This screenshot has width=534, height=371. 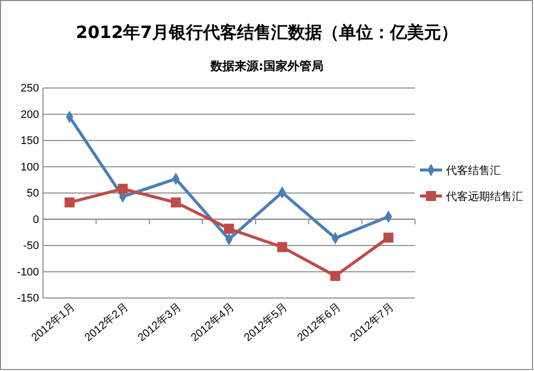 What do you see at coordinates (267, 66) in the screenshot?
I see `chart-subtitle: 数据来源:国家外管局` at bounding box center [267, 66].